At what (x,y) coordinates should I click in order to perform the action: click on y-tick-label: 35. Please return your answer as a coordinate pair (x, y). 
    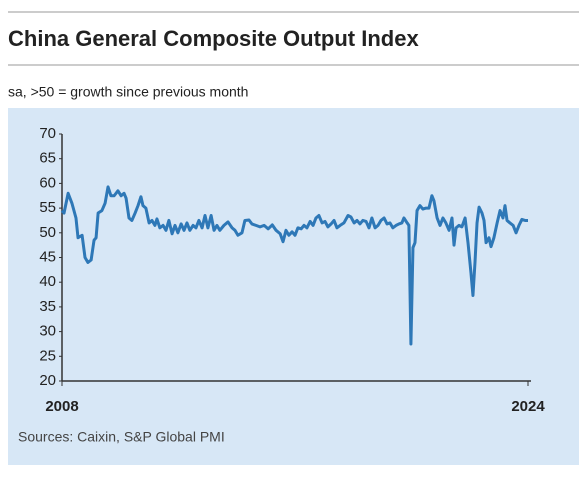
    Looking at the image, I should click on (47, 306).